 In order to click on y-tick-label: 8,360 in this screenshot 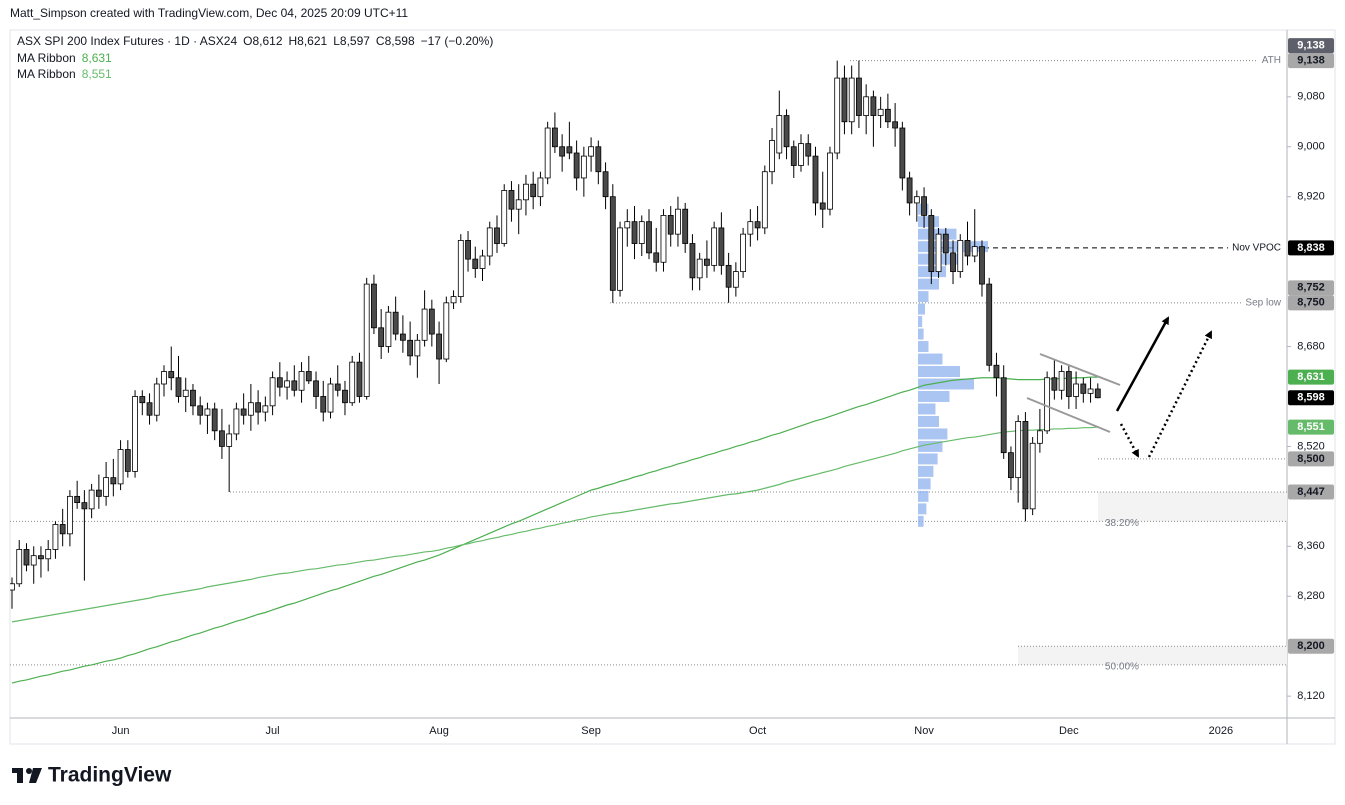, I will do `click(1311, 546)`.